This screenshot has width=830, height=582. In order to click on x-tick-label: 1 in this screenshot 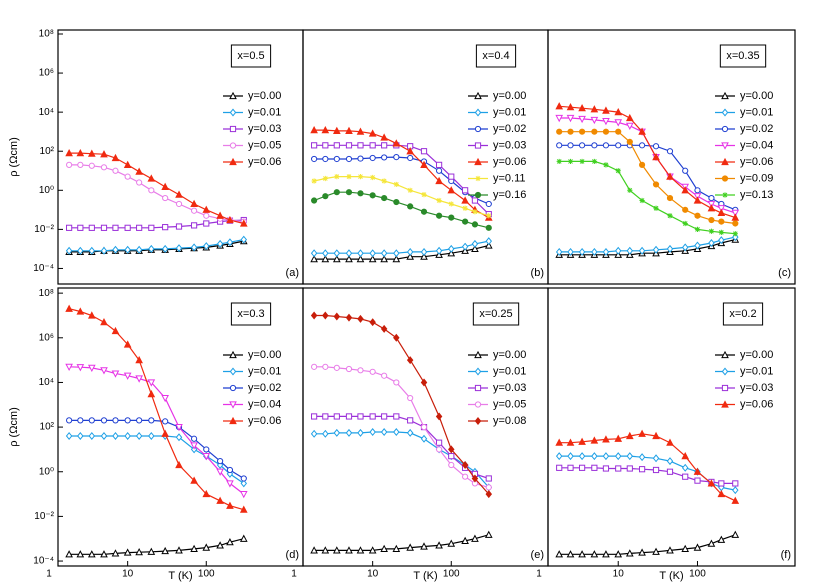, I will do `click(294, 574)`.